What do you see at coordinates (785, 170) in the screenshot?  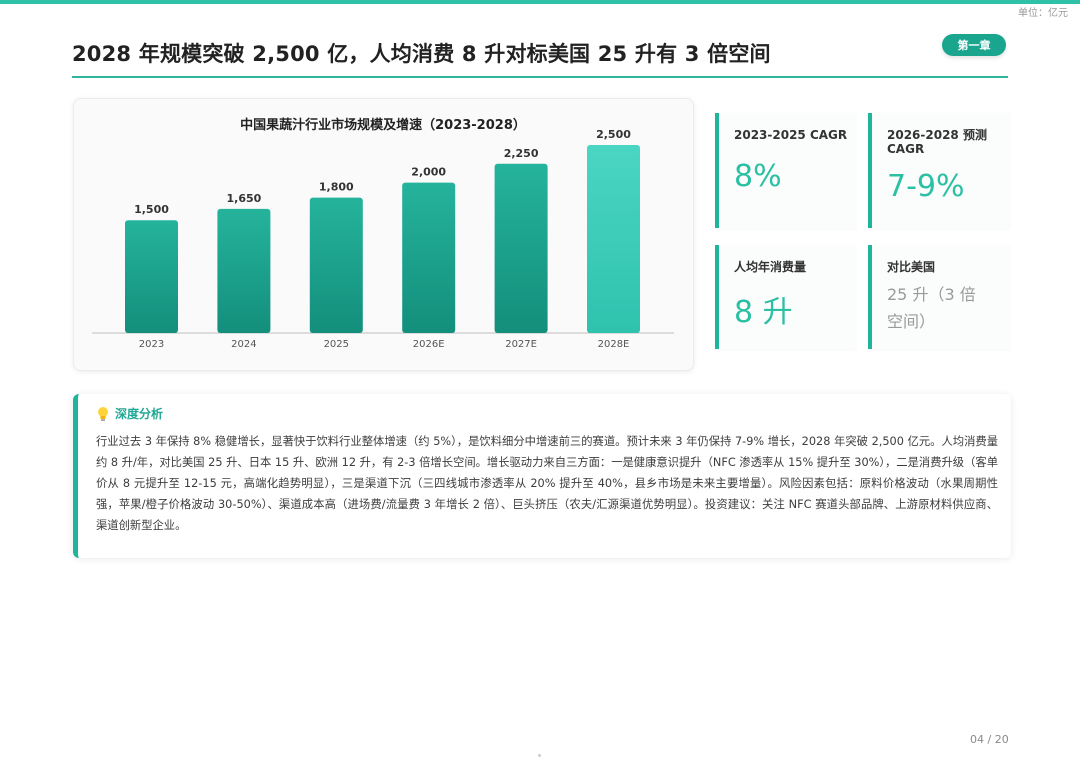 I see `kpi-card-cagr-2023-2025: 2023-2025 CAGR 8%` at bounding box center [785, 170].